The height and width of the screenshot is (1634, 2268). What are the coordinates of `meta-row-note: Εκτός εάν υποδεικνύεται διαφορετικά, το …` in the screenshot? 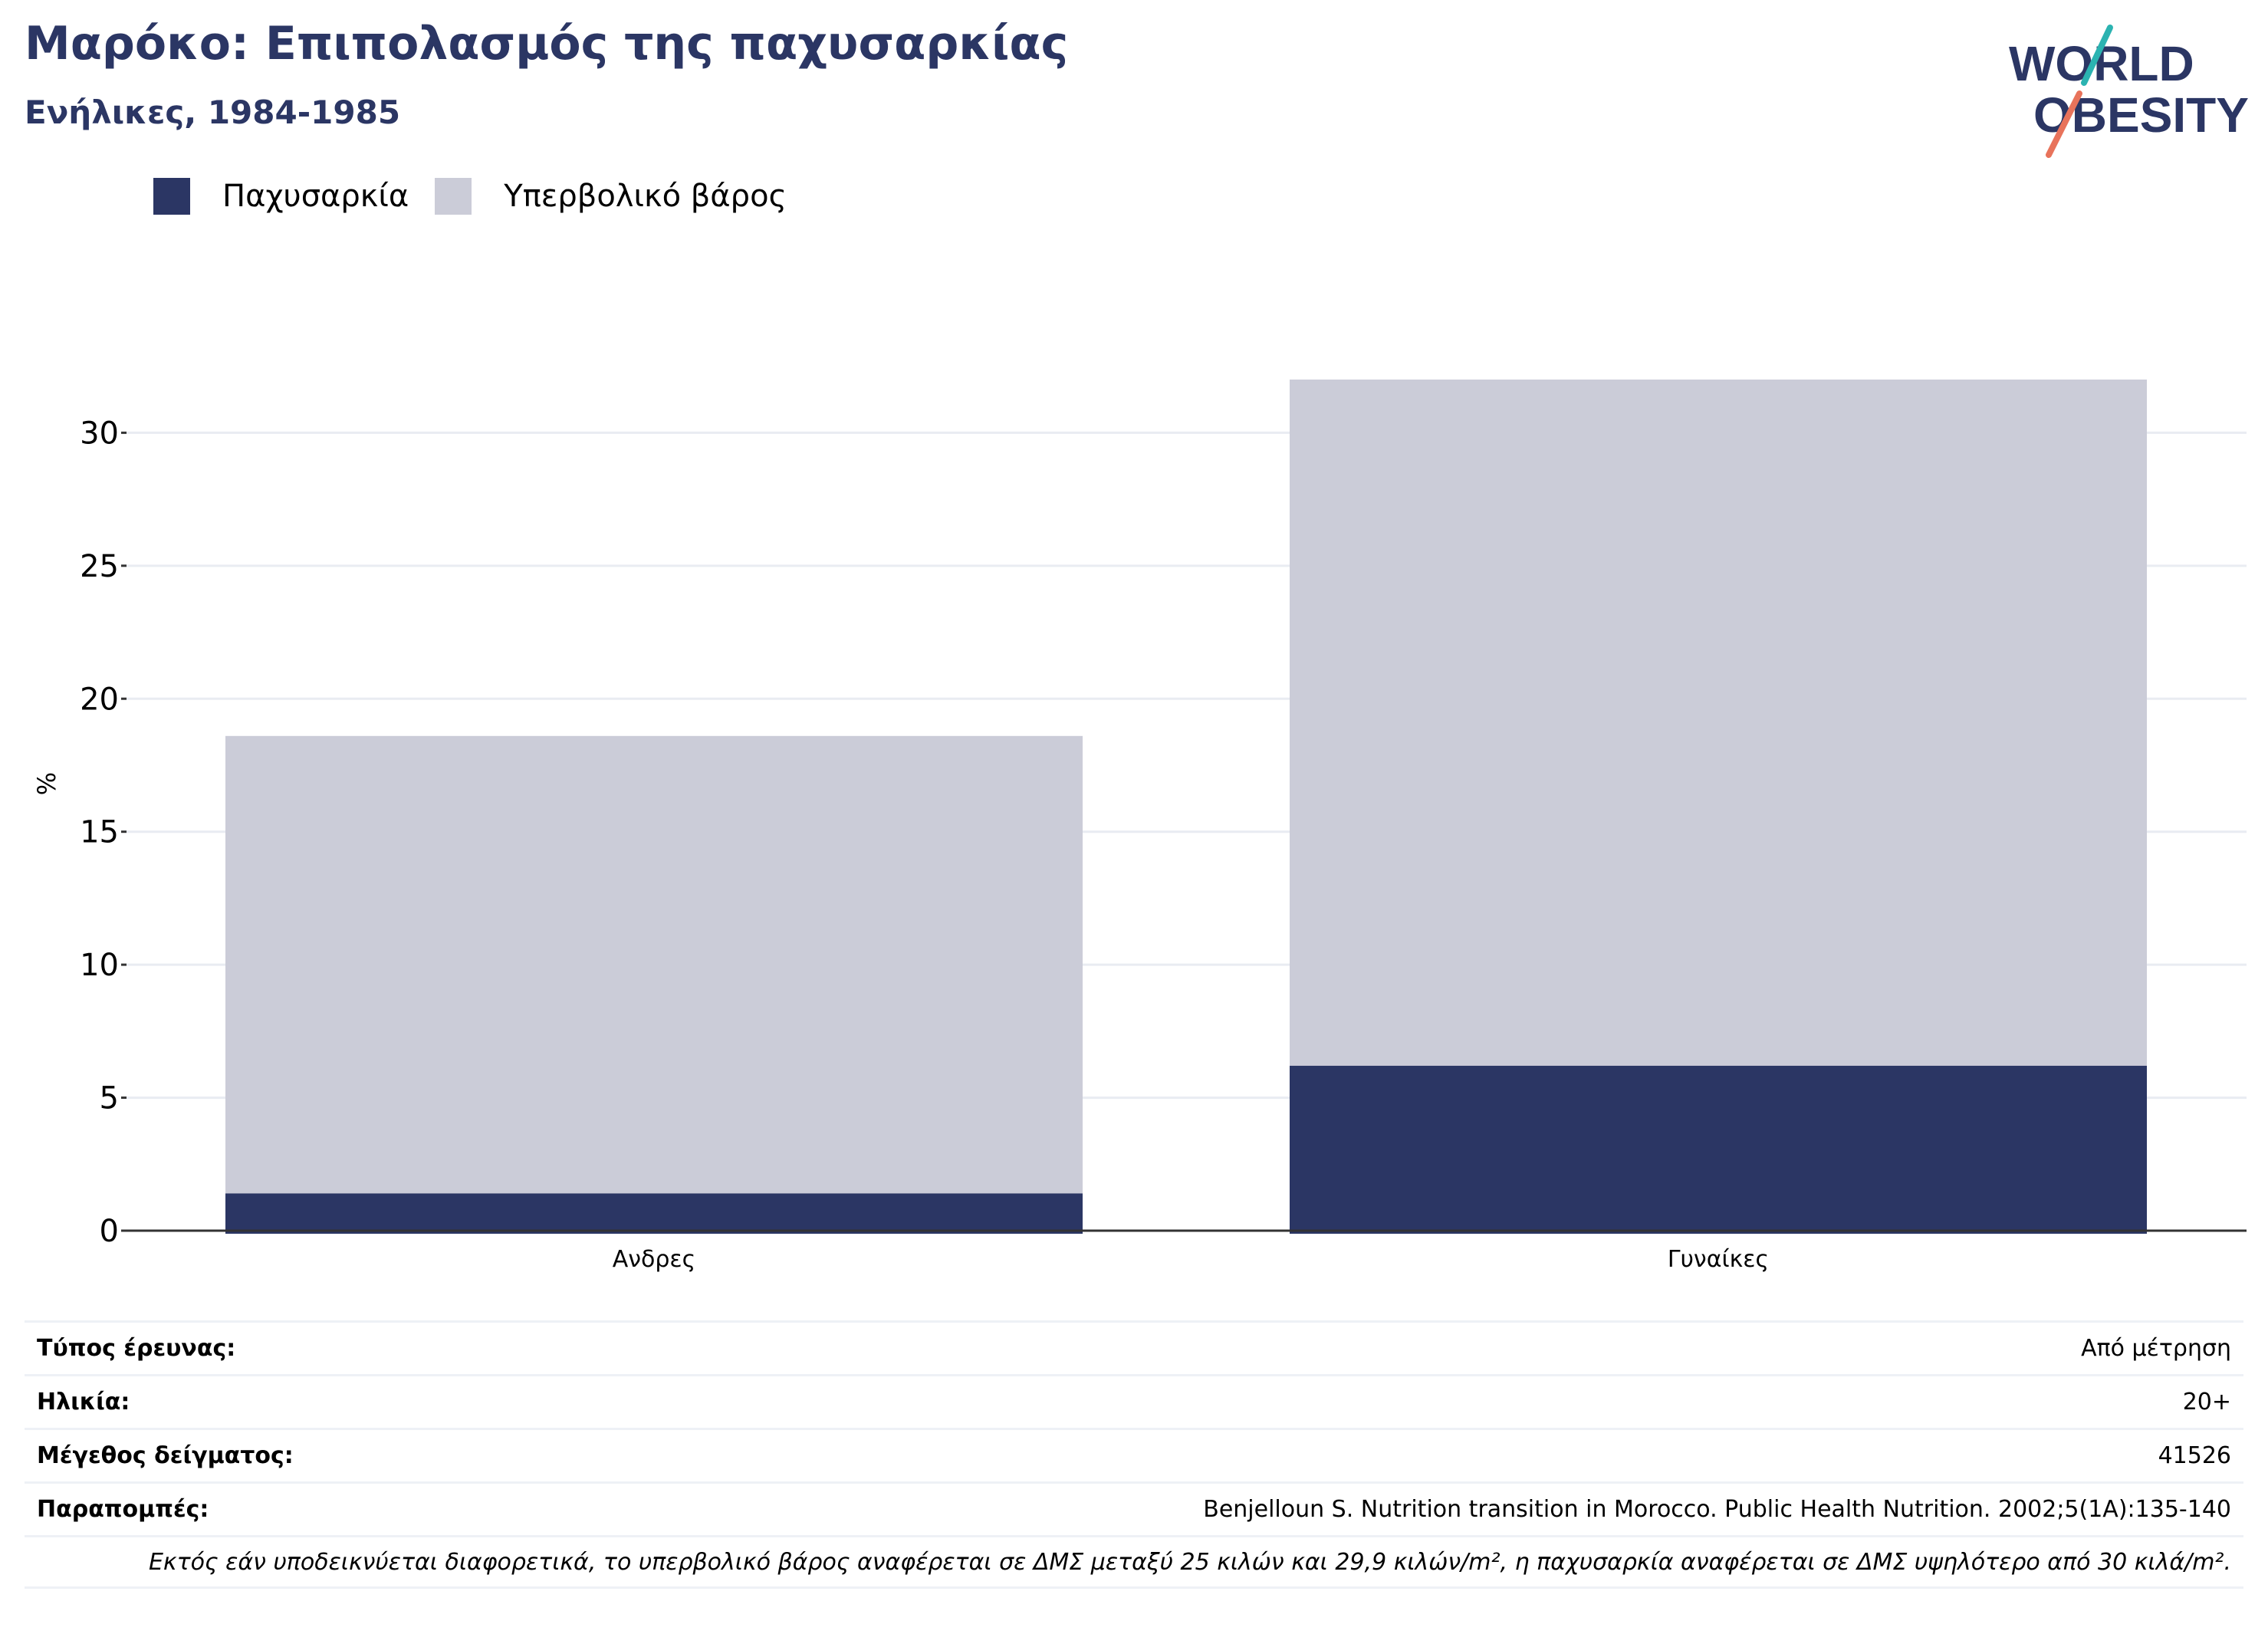 It's located at (1134, 1562).